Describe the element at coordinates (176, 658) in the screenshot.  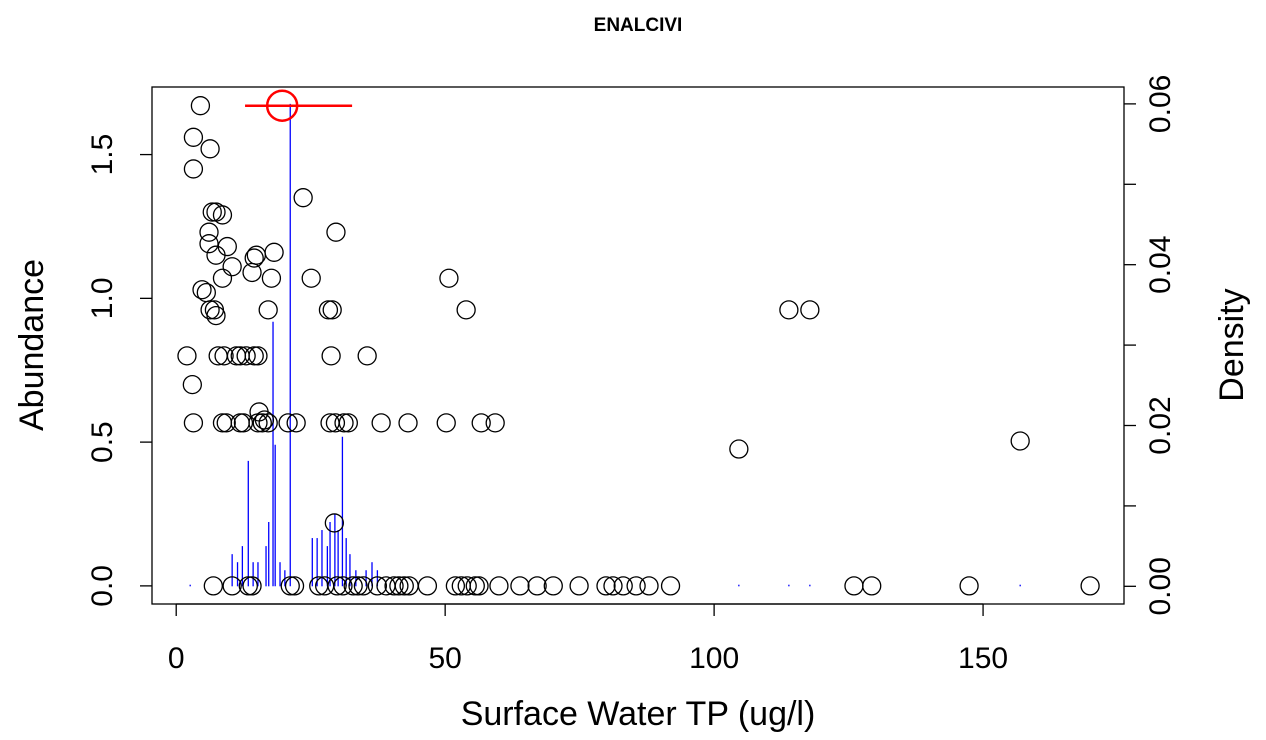
I see `x-tick-label: 0` at that location.